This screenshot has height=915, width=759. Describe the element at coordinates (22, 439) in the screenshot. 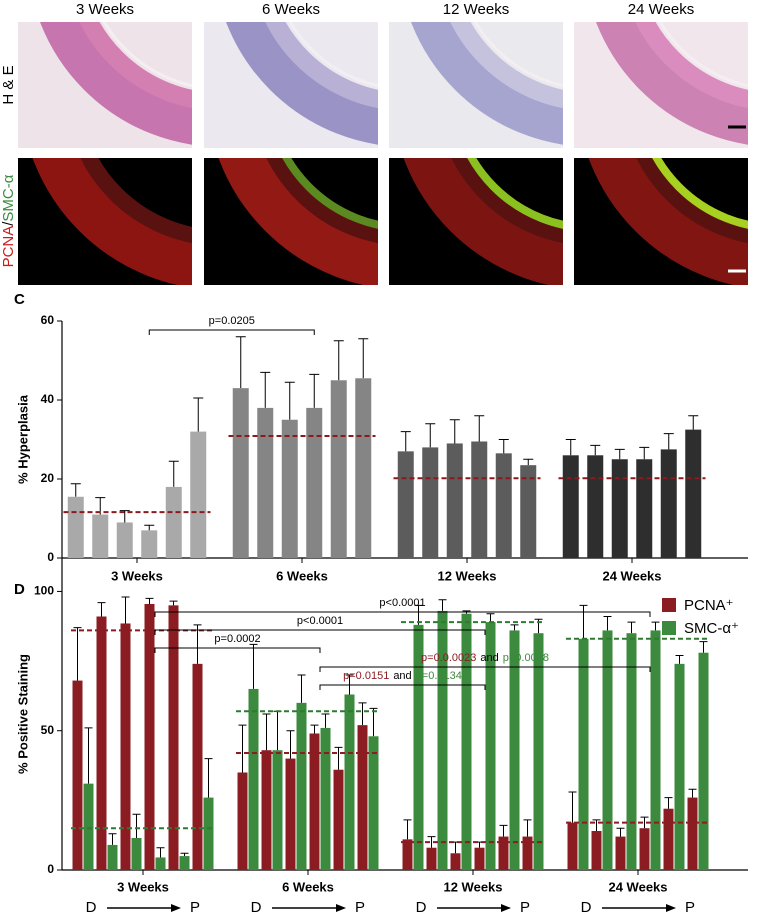

I see `y-axis-label: % Hyperplasia` at that location.